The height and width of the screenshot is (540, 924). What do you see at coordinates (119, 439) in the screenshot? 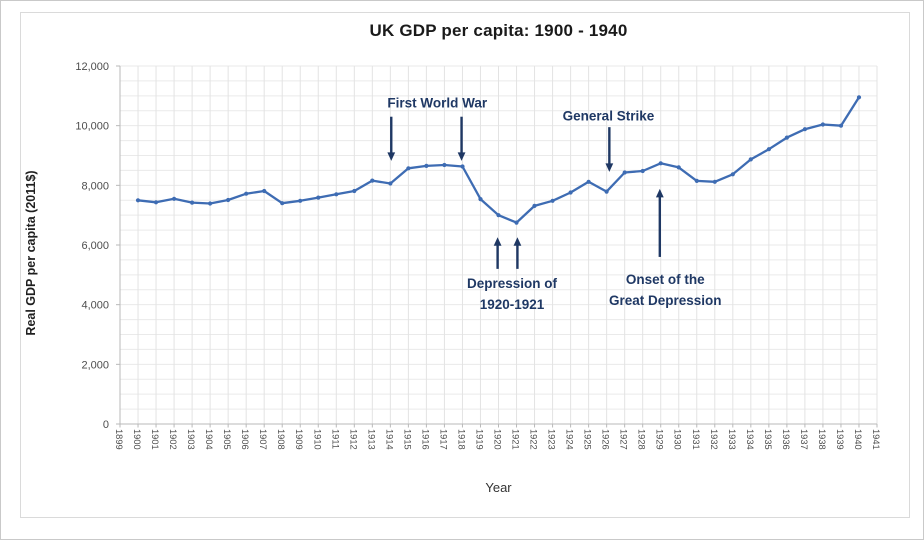
I see `x-tick-label: 1899` at bounding box center [119, 439].